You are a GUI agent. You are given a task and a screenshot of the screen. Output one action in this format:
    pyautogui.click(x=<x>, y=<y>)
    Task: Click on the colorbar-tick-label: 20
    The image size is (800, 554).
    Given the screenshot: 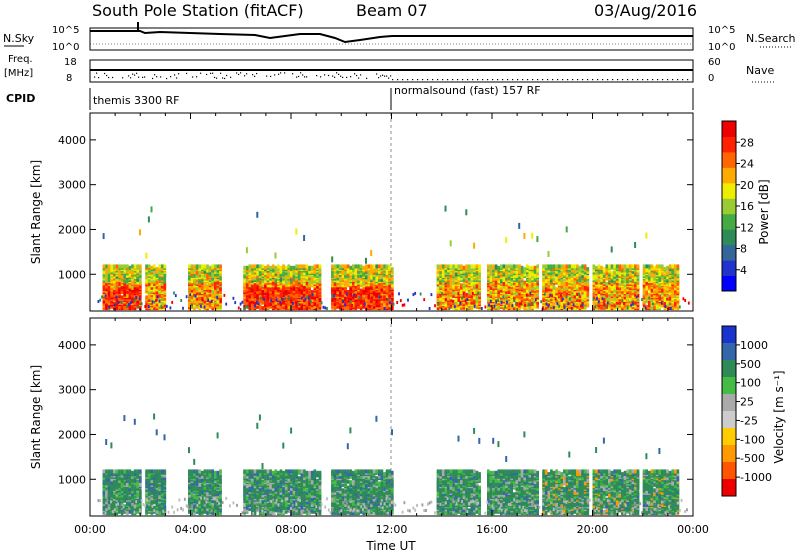 What is the action you would take?
    pyautogui.click(x=747, y=185)
    